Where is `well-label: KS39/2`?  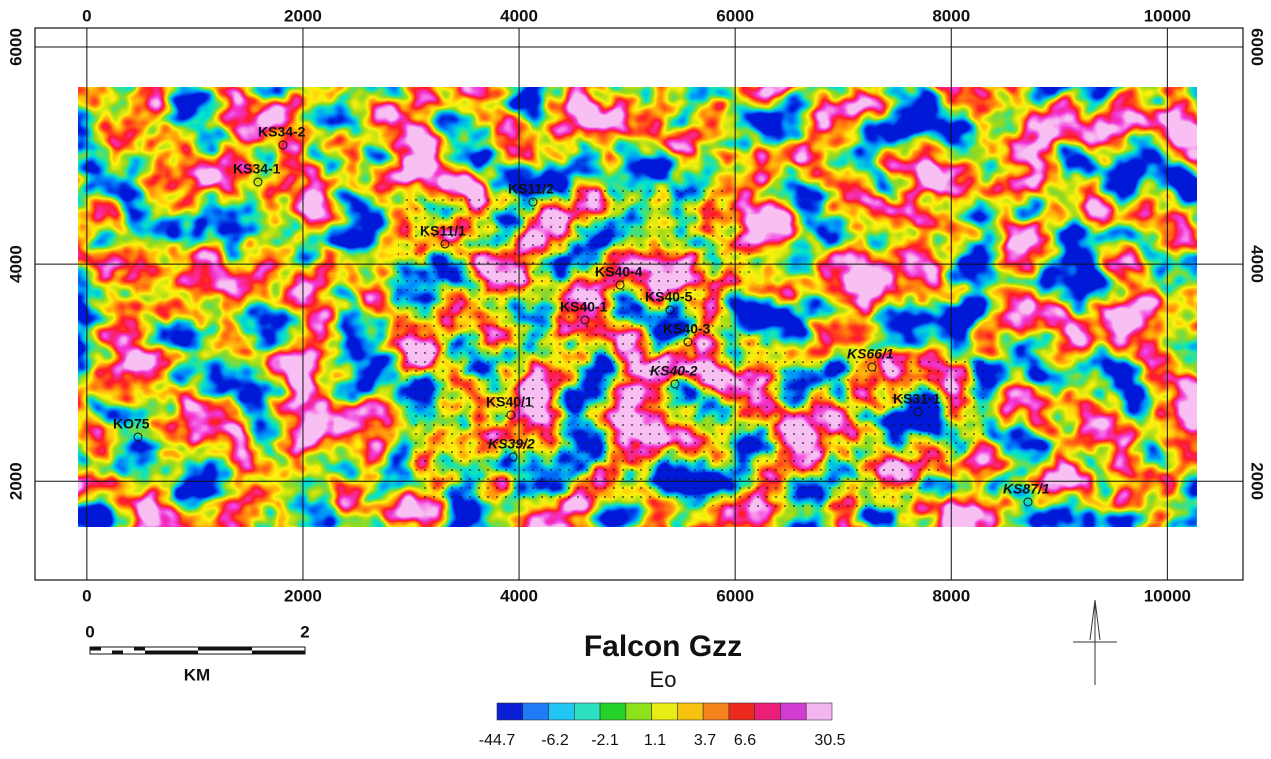 well-label: KS39/2 is located at coordinates (511, 444).